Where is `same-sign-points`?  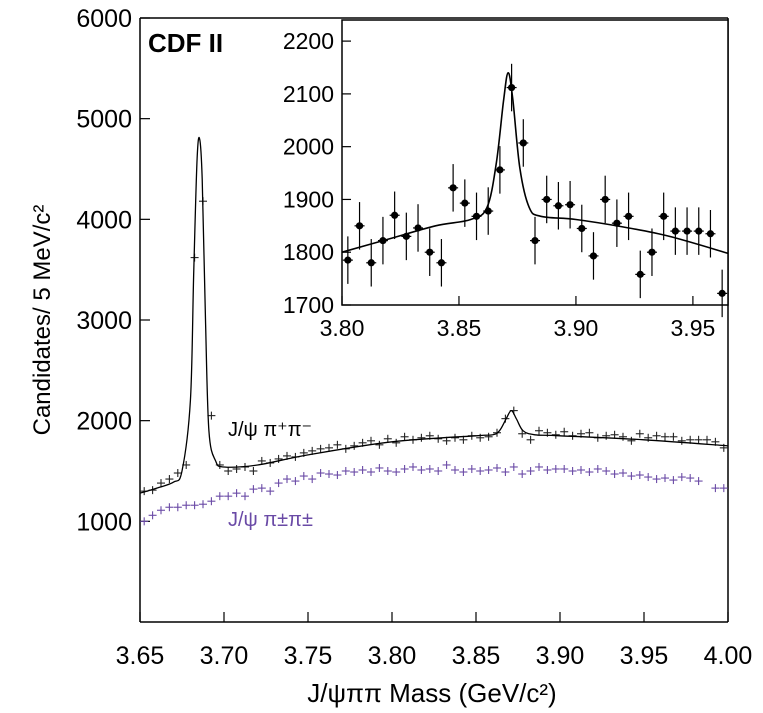
same-sign-points is located at coordinates (434, 493).